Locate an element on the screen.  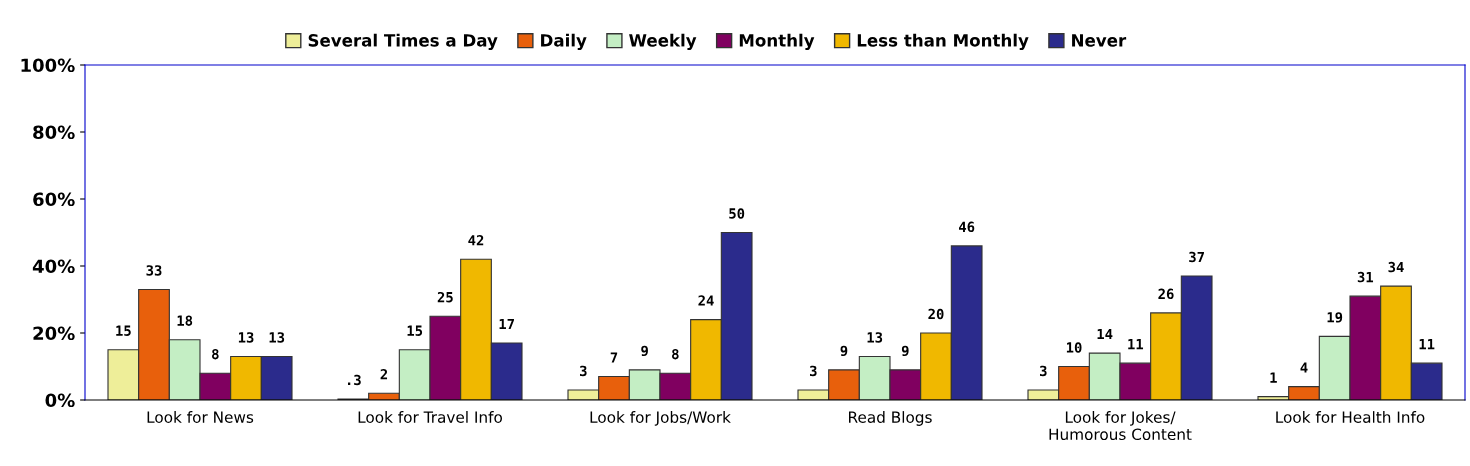
data-label: 33 is located at coordinates (154, 270).